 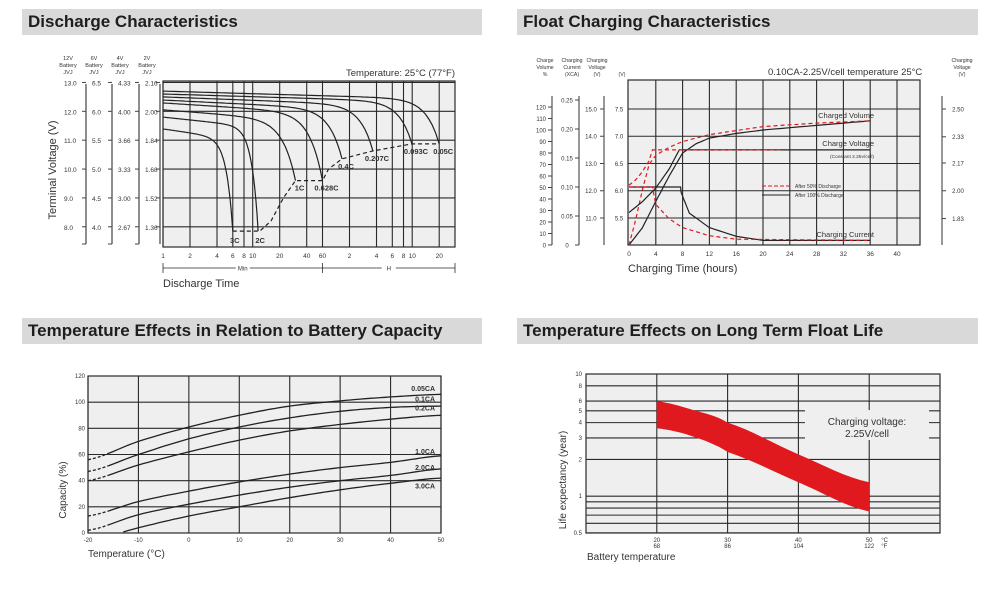 I want to click on discharge-x-tick-label: 6, so click(x=392, y=256).